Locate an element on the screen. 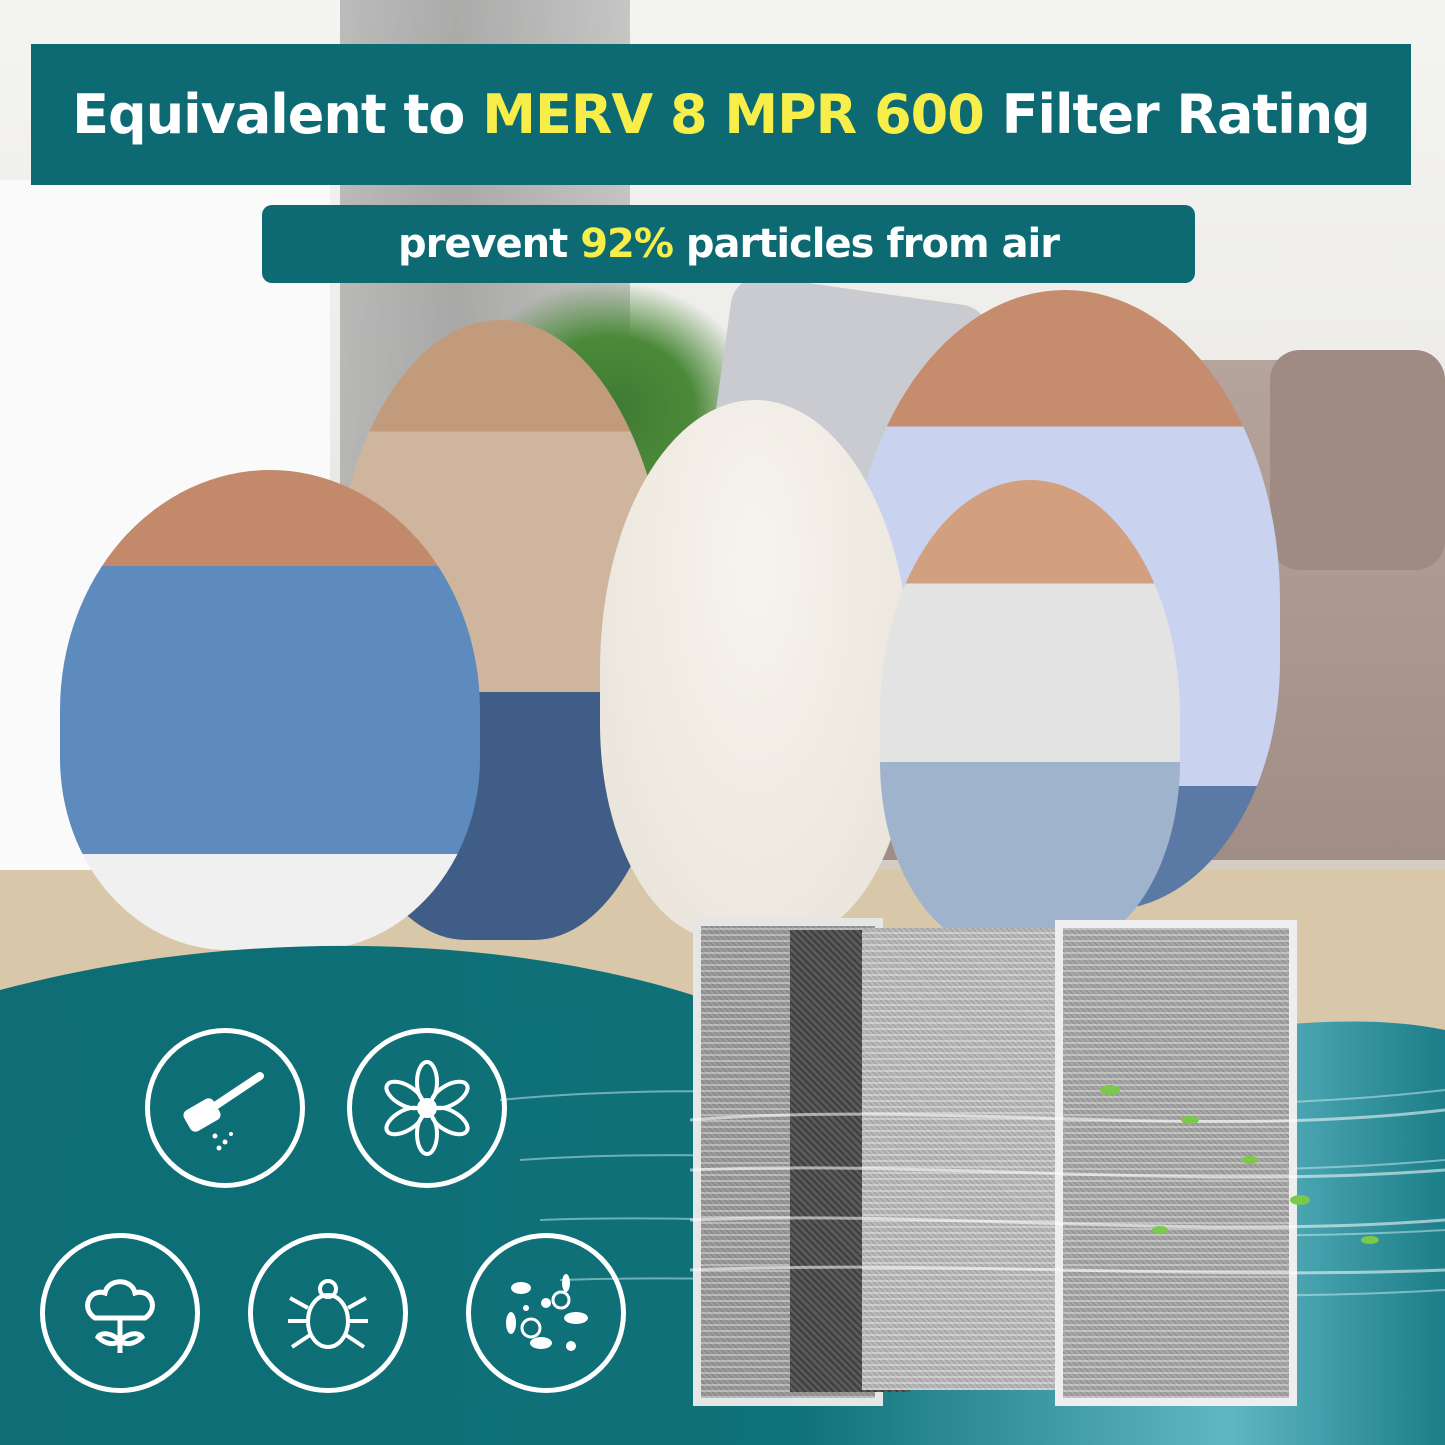 The width and height of the screenshot is (1445, 1445). filter-layer-mesh is located at coordinates (962, 1159).